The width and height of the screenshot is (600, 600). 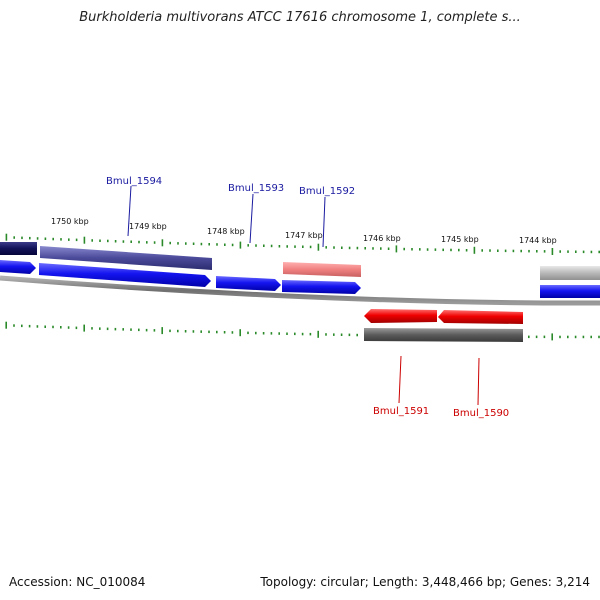 I want to click on accession-text: Accession: NC_010084, so click(x=77, y=582).